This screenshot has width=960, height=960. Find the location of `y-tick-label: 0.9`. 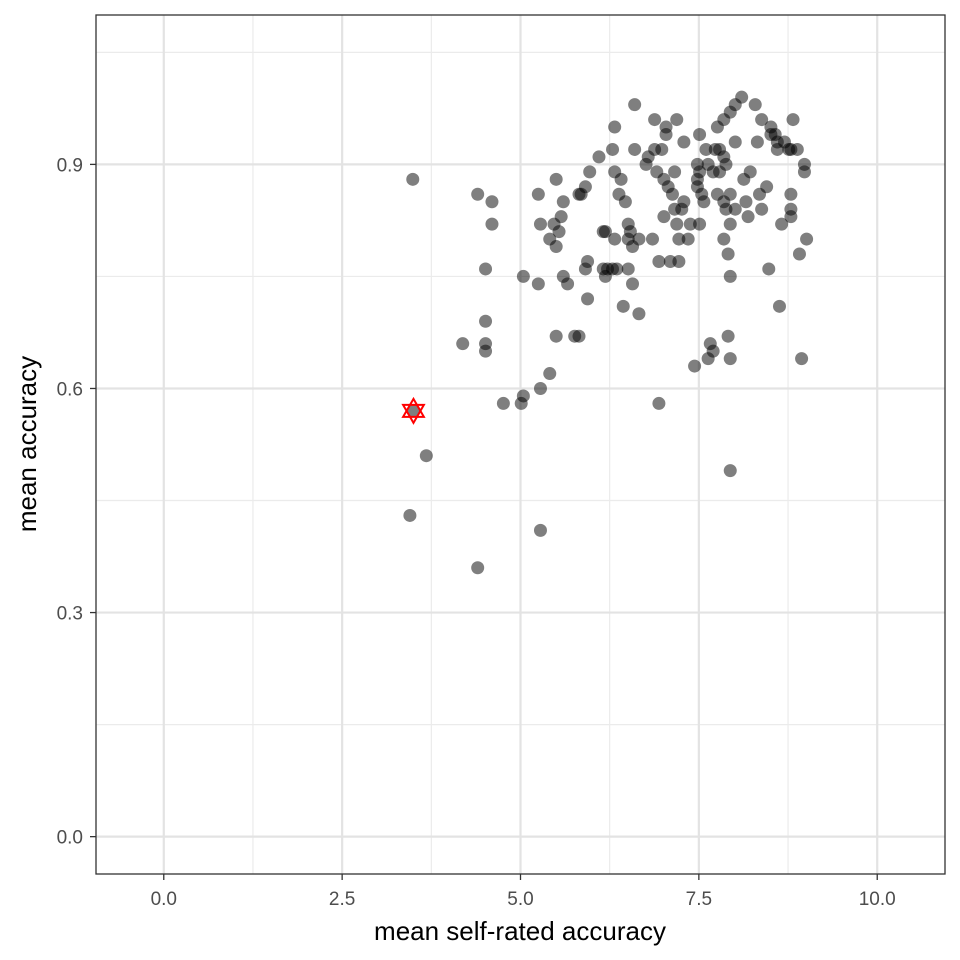

y-tick-label: 0.9 is located at coordinates (70, 165).